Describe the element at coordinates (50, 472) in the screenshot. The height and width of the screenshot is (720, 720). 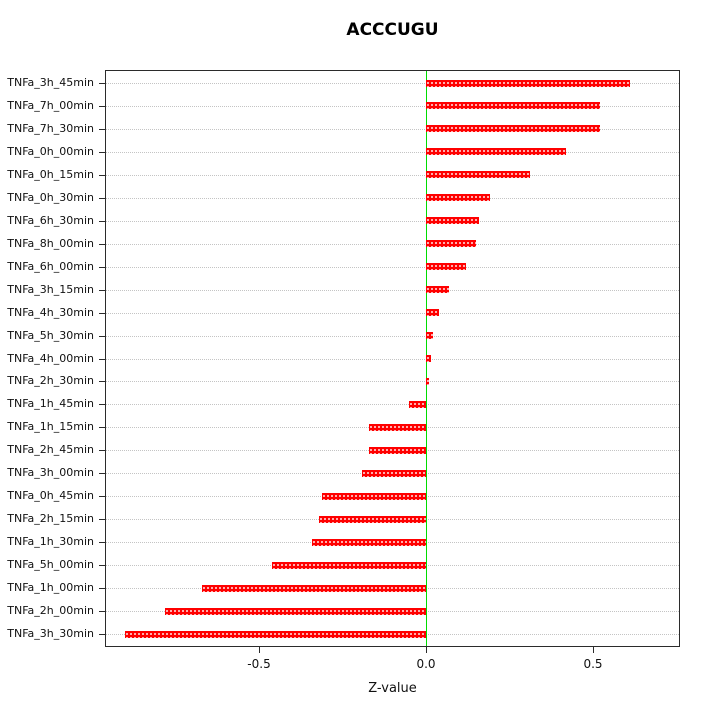
I see `y-axis-label: TNFa_3h_00min` at that location.